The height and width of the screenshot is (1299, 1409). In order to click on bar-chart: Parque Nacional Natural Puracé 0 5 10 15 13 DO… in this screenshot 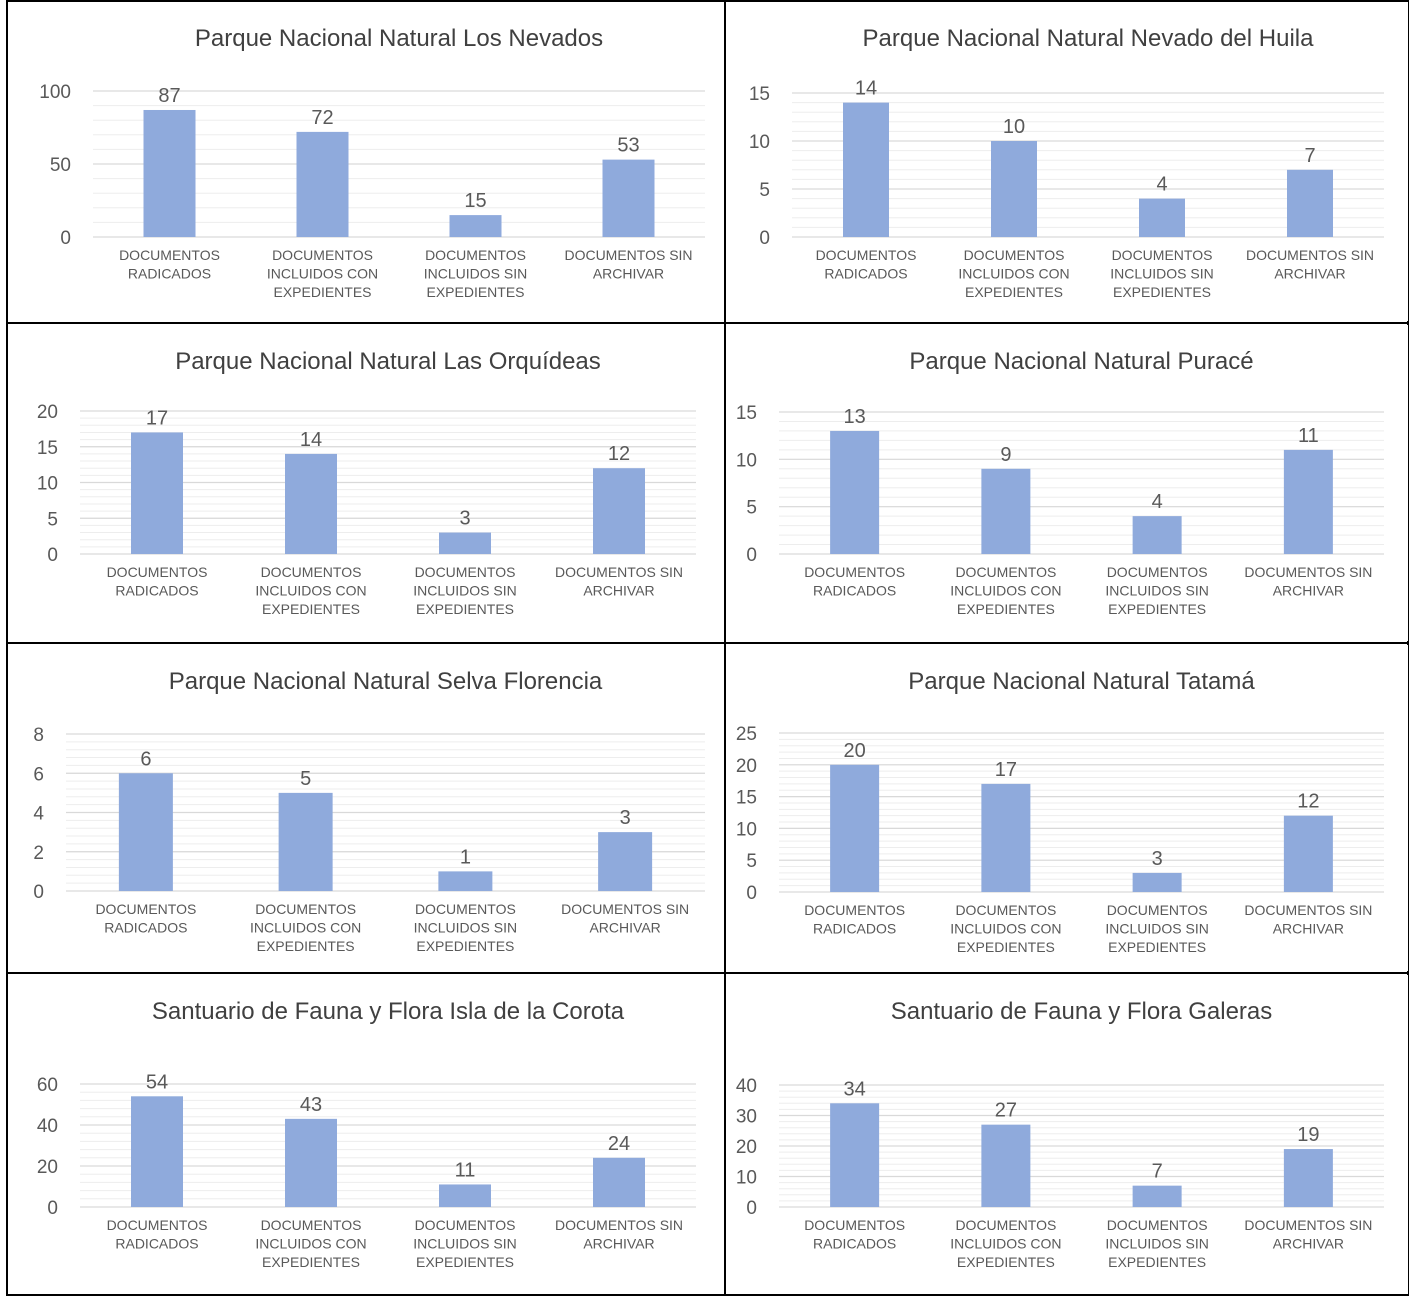, I will do `click(1060, 482)`.